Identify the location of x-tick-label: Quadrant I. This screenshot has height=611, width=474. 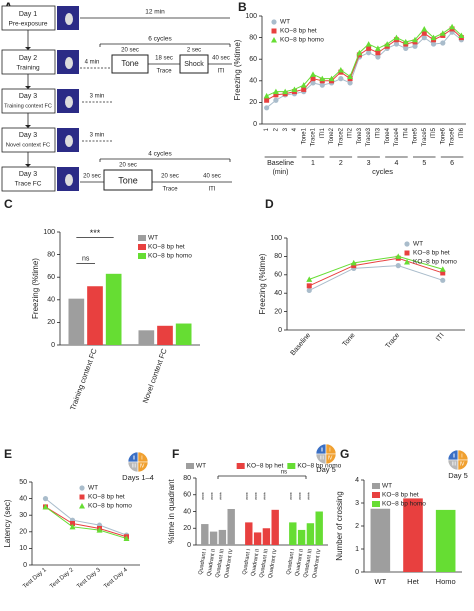
(203, 561).